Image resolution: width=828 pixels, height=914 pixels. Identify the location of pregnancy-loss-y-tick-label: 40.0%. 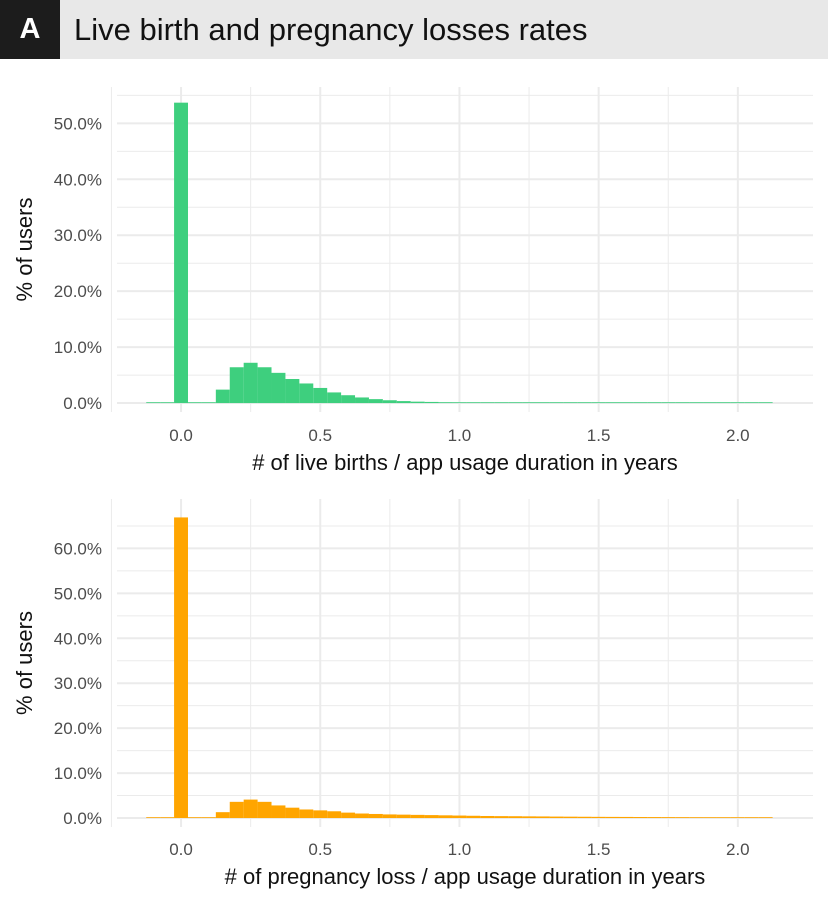
(78, 638).